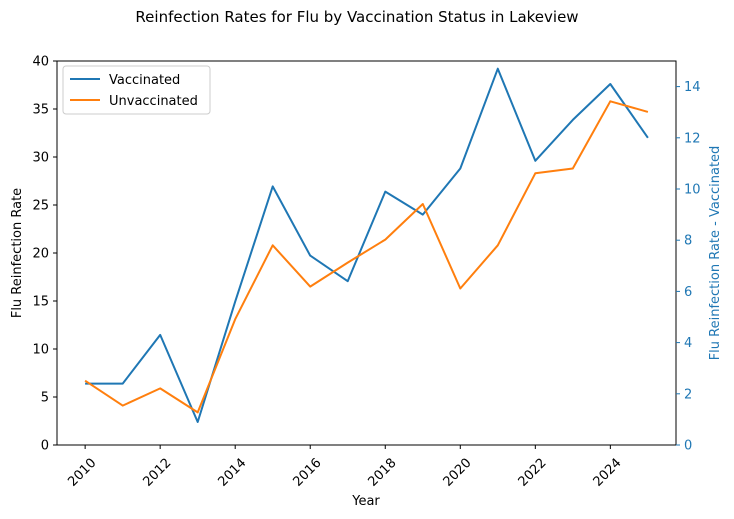  Describe the element at coordinates (45, 446) in the screenshot. I see `y-left-tick-label: 0` at that location.